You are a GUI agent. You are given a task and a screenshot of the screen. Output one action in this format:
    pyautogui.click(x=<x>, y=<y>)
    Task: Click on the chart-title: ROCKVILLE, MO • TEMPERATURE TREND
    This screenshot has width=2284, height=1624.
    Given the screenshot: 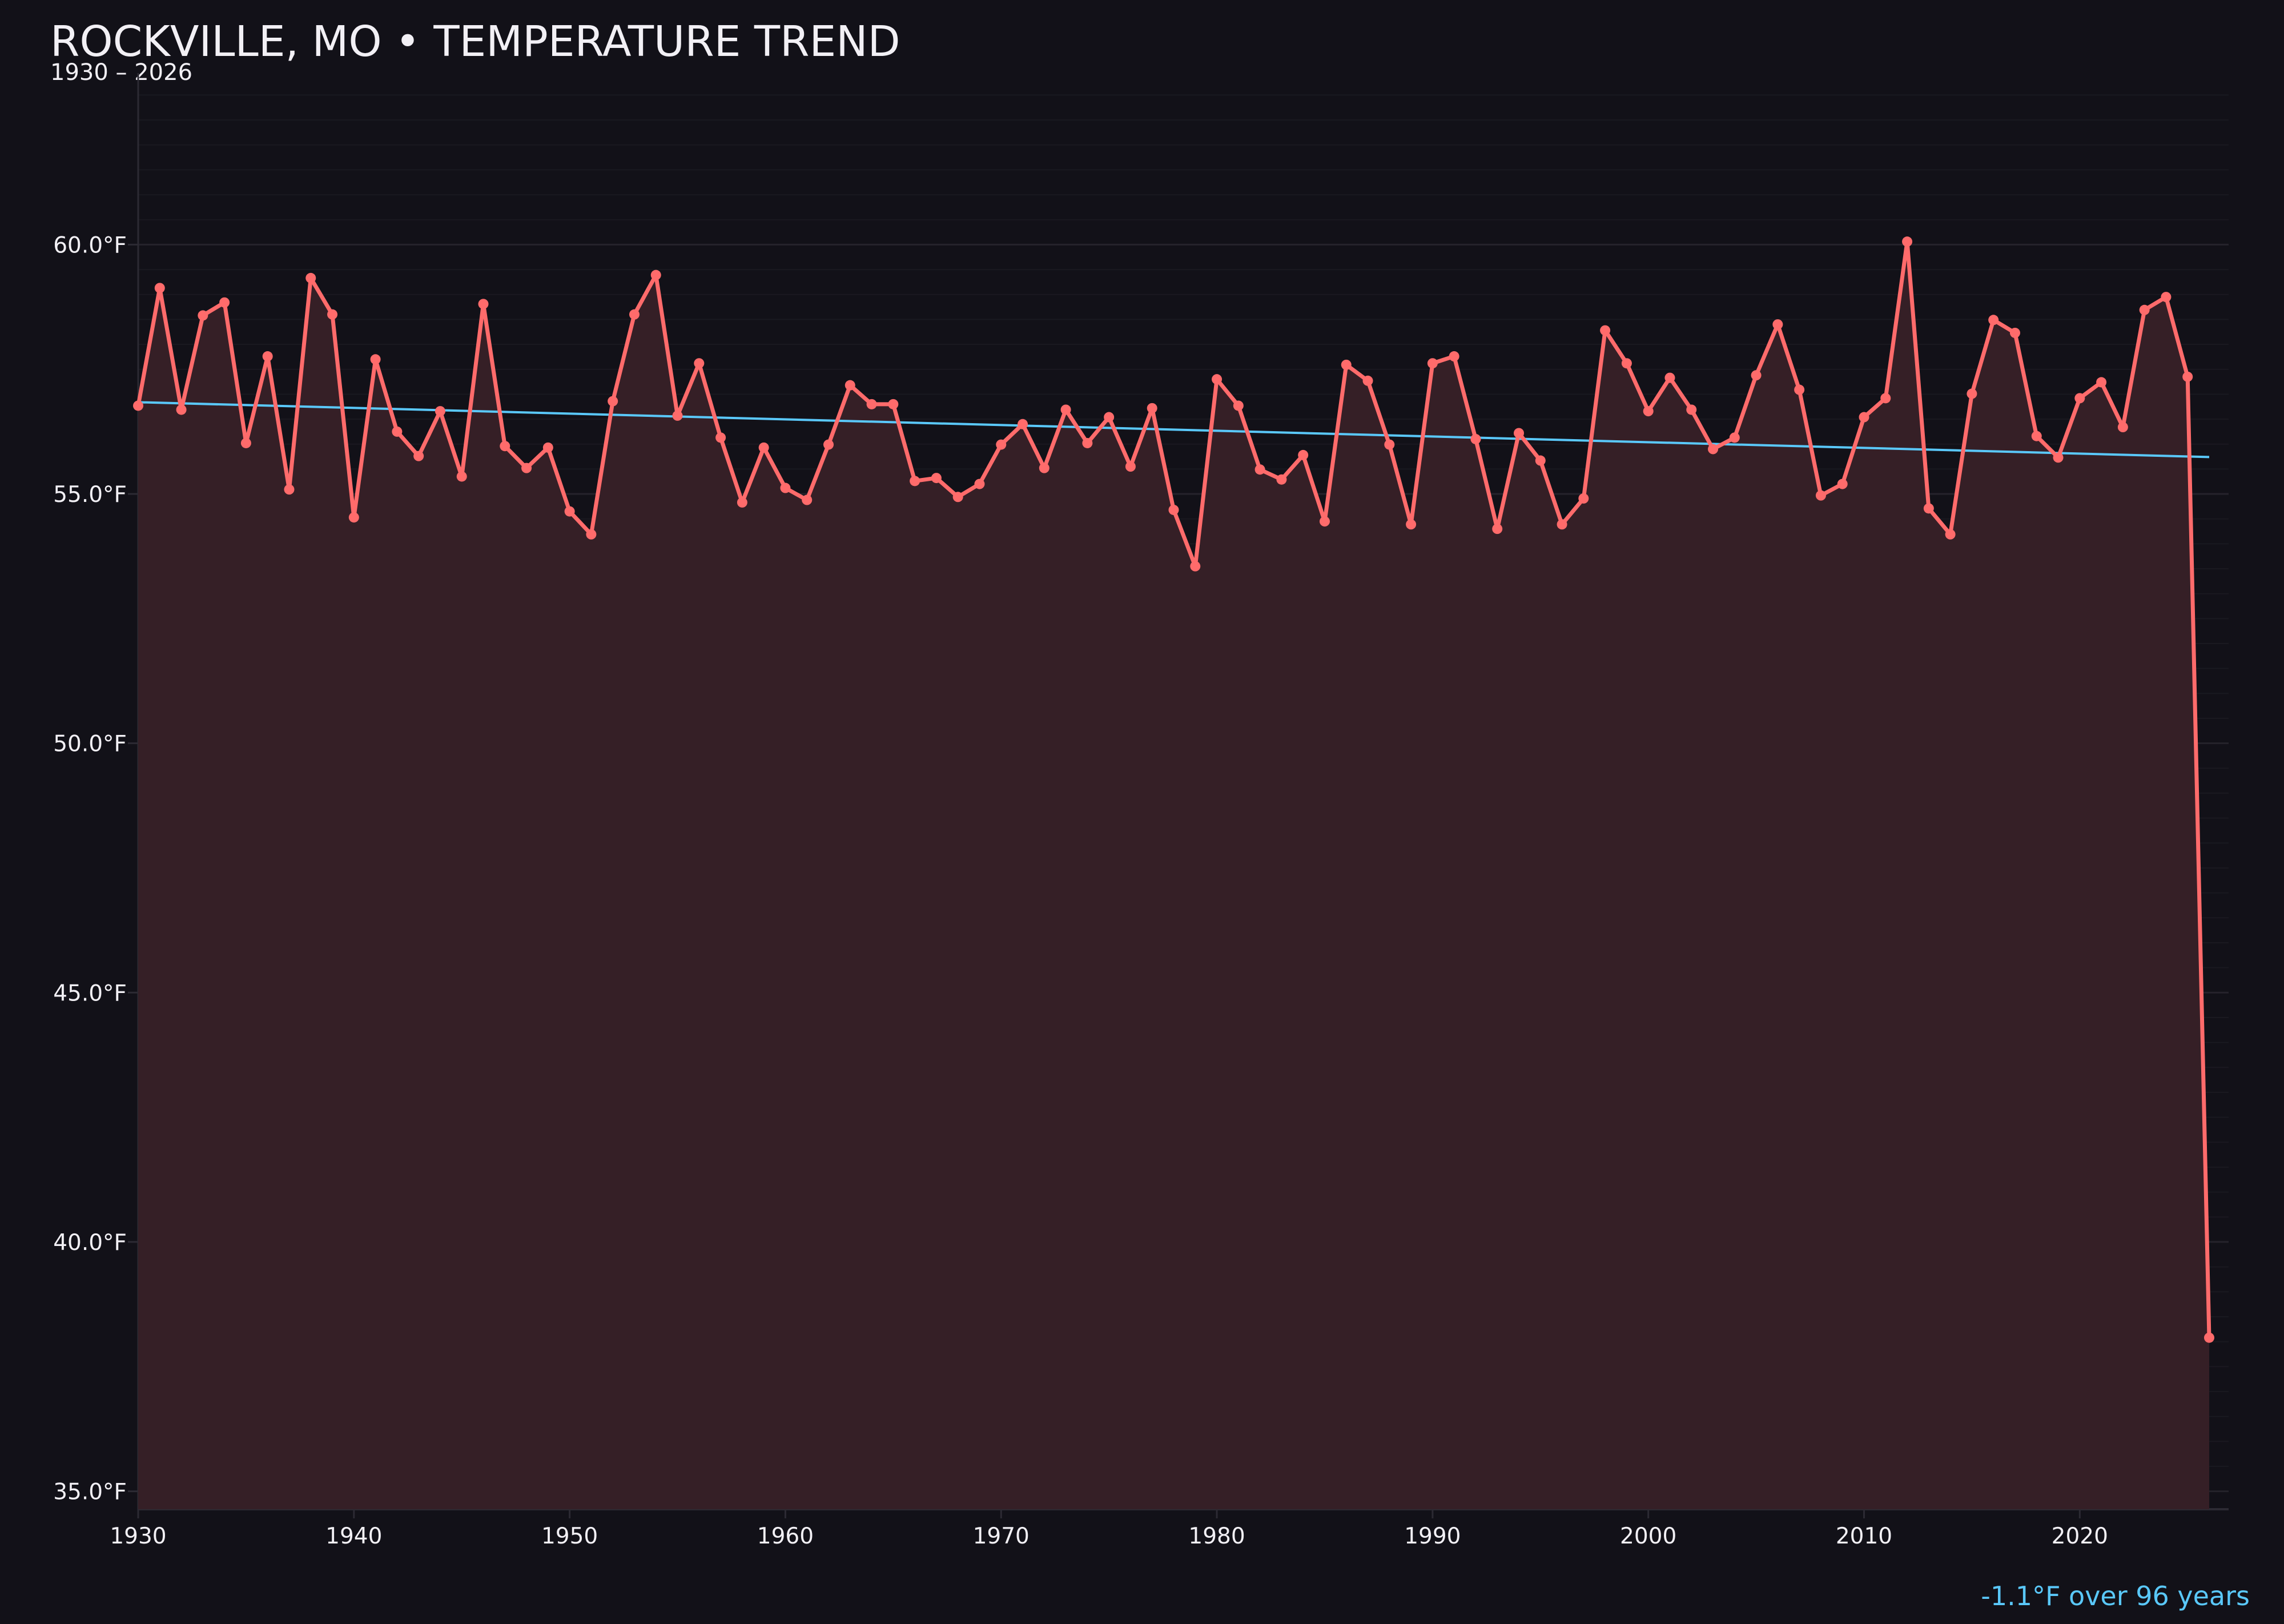 What is the action you would take?
    pyautogui.click(x=475, y=41)
    